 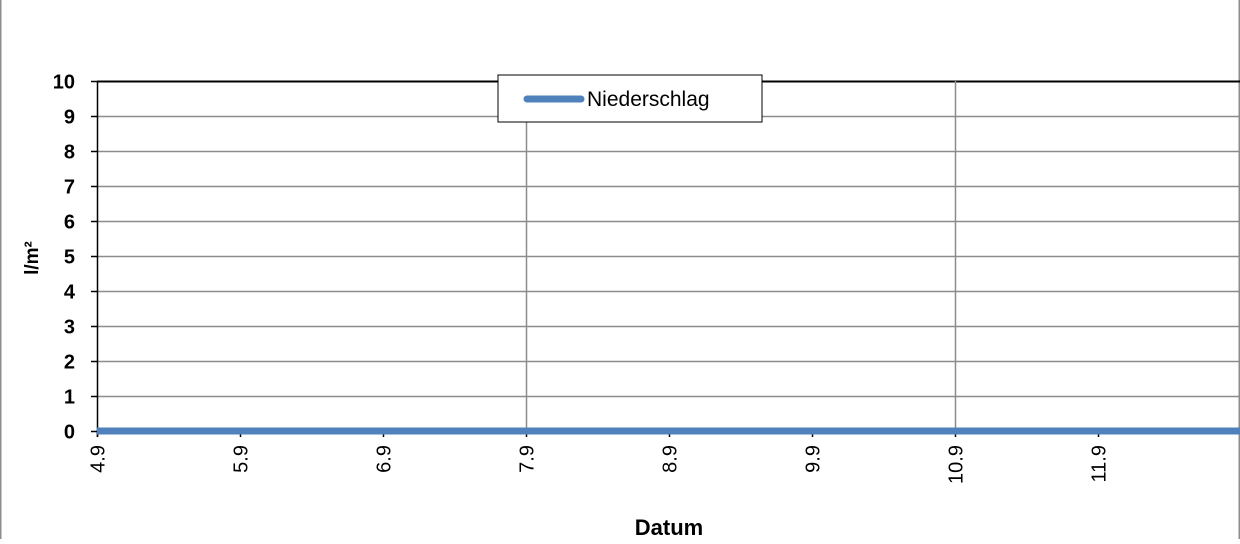 I want to click on x-tick-label: 4.9, so click(x=99, y=459).